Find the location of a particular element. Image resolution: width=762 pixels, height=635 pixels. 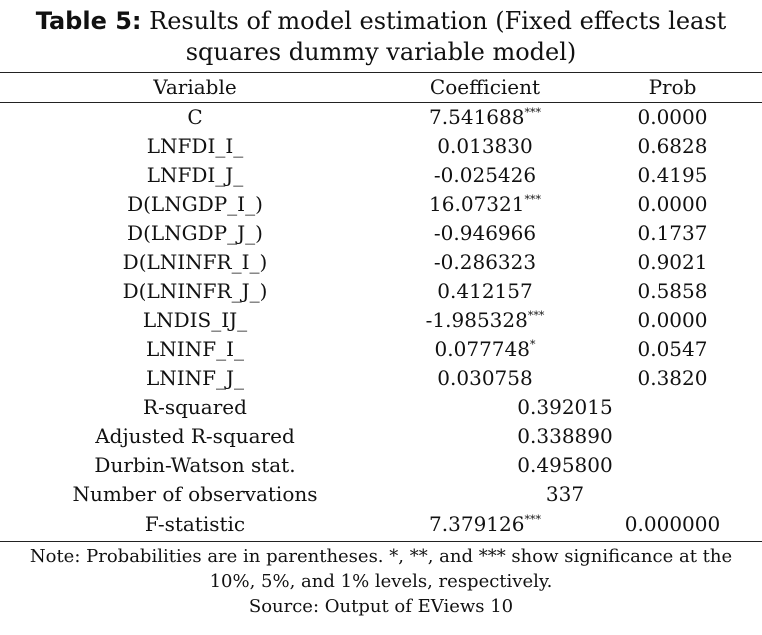

stat-label: Durbin-Watson stat. is located at coordinates (195, 465).